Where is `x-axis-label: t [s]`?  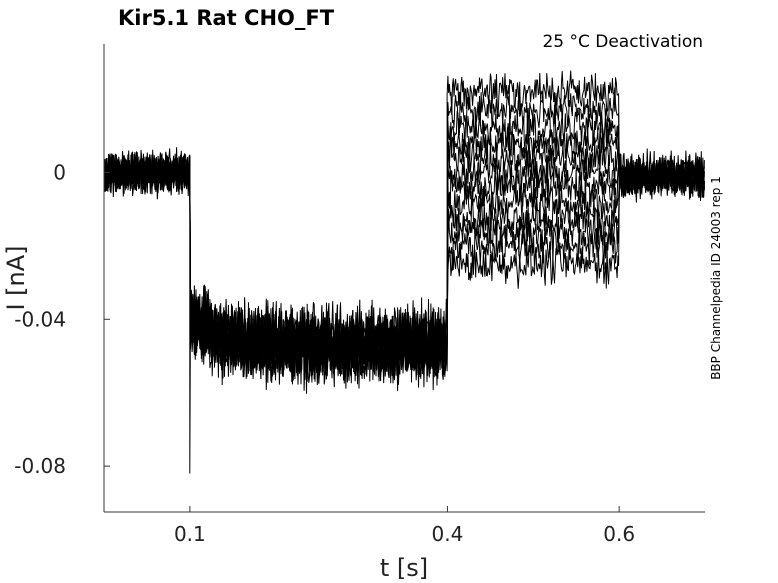
x-axis-label: t [s] is located at coordinates (404, 568).